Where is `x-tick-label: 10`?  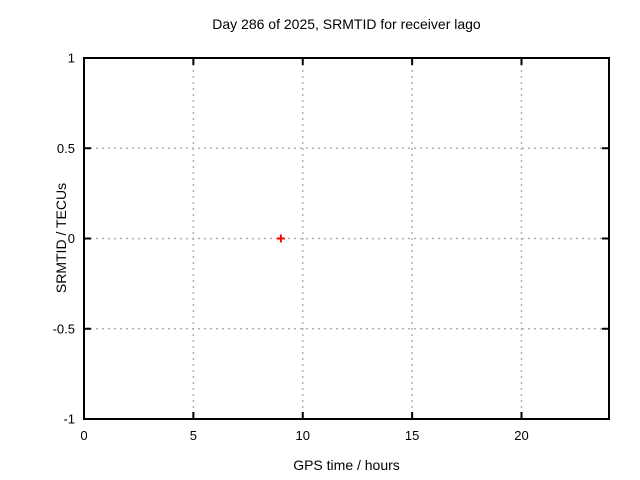
x-tick-label: 10 is located at coordinates (303, 435).